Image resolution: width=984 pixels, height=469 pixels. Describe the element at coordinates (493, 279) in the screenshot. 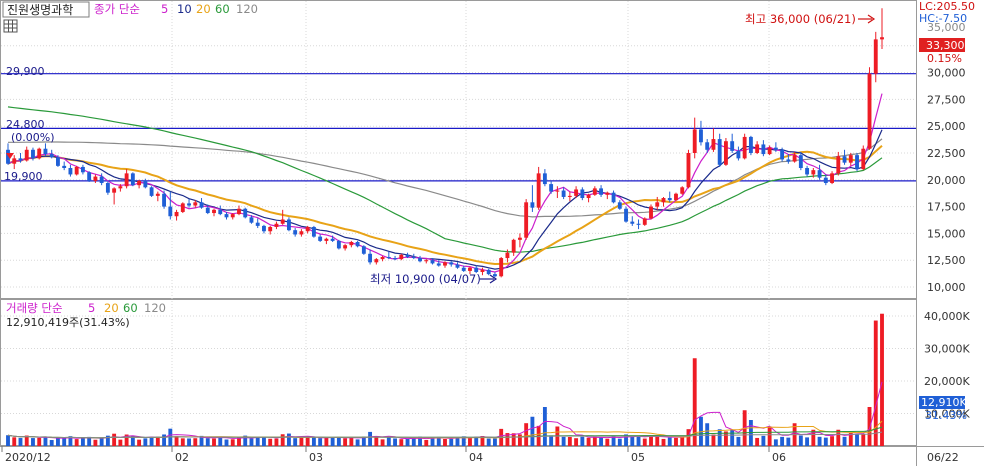

I see `low-arrow-head-icon` at that location.